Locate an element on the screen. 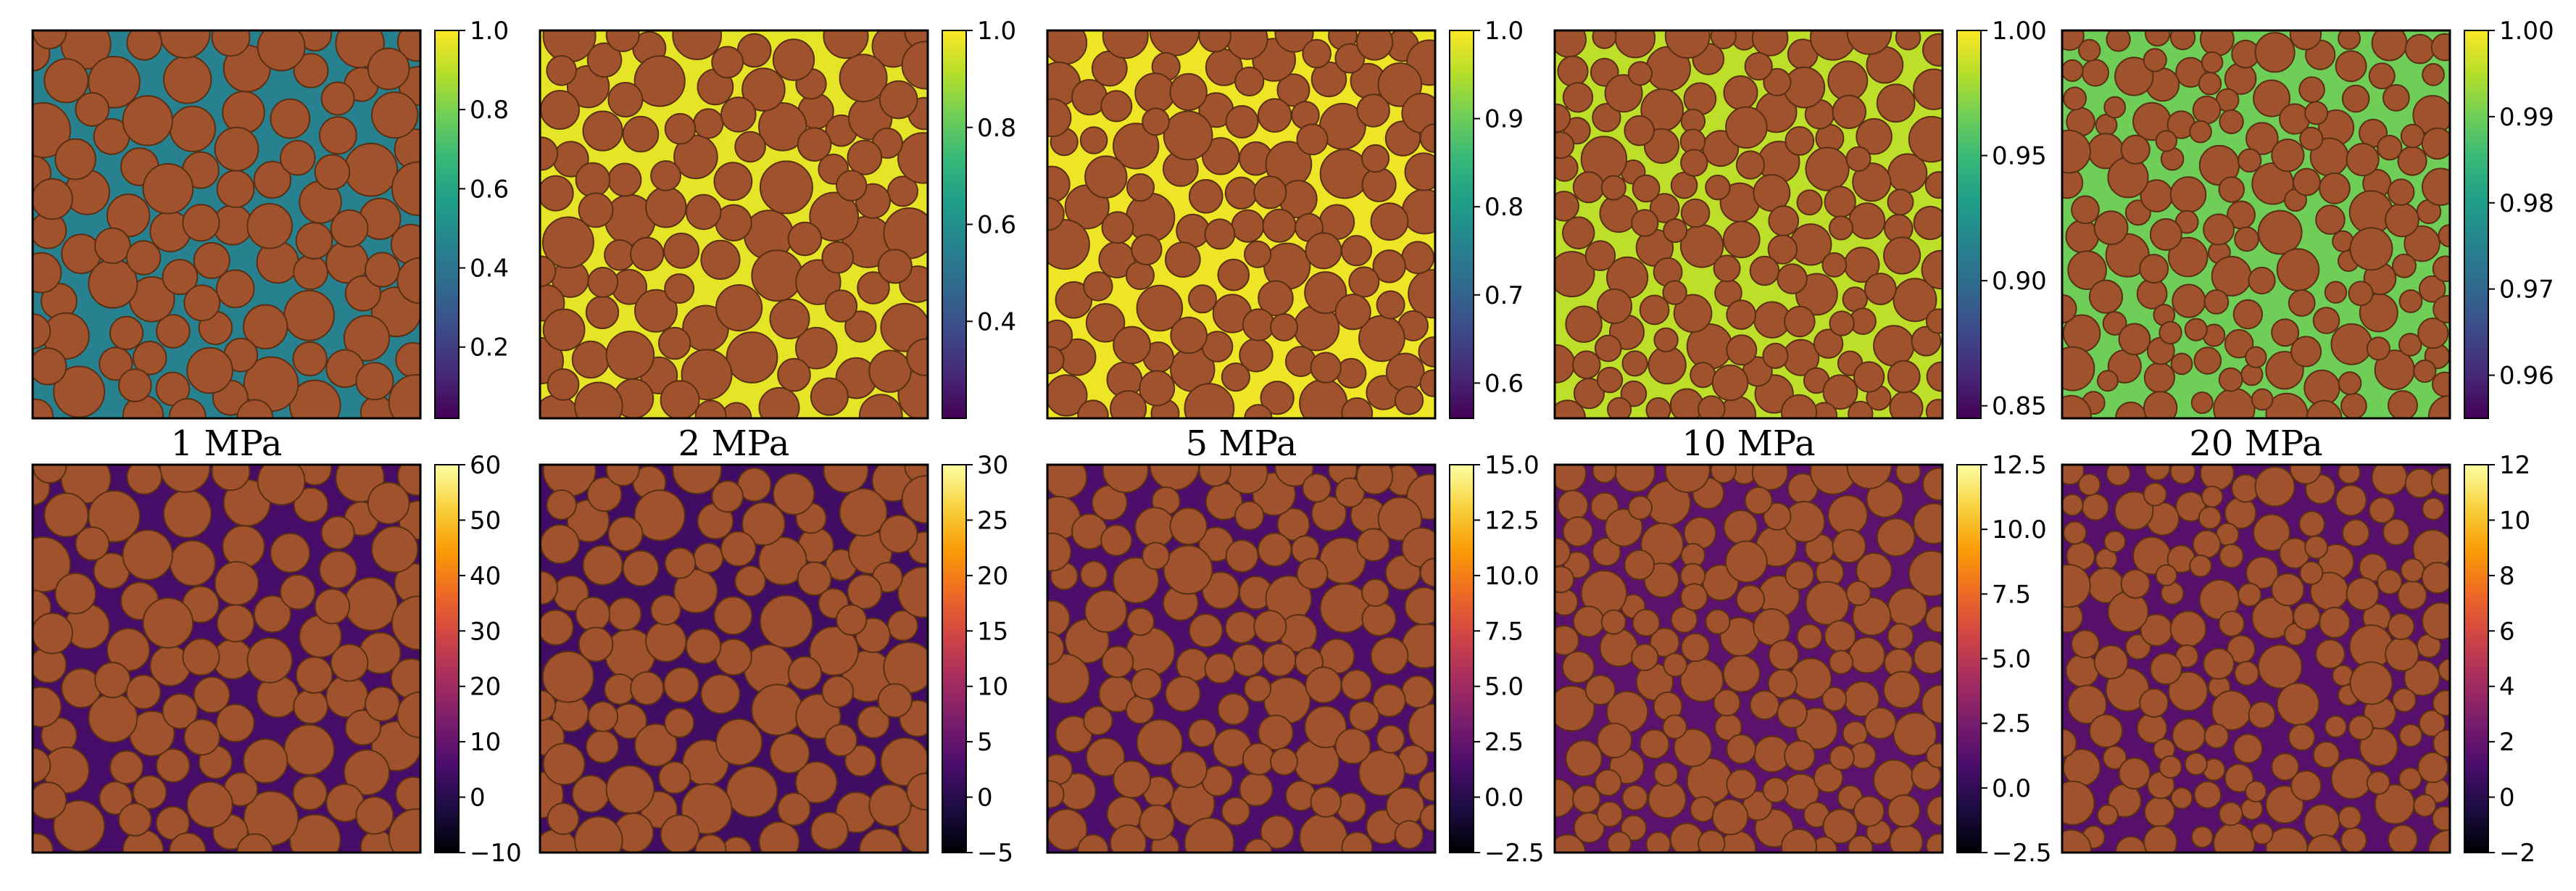 This screenshot has height=891, width=2576. colorbar-tick-label: 40 is located at coordinates (485, 577).